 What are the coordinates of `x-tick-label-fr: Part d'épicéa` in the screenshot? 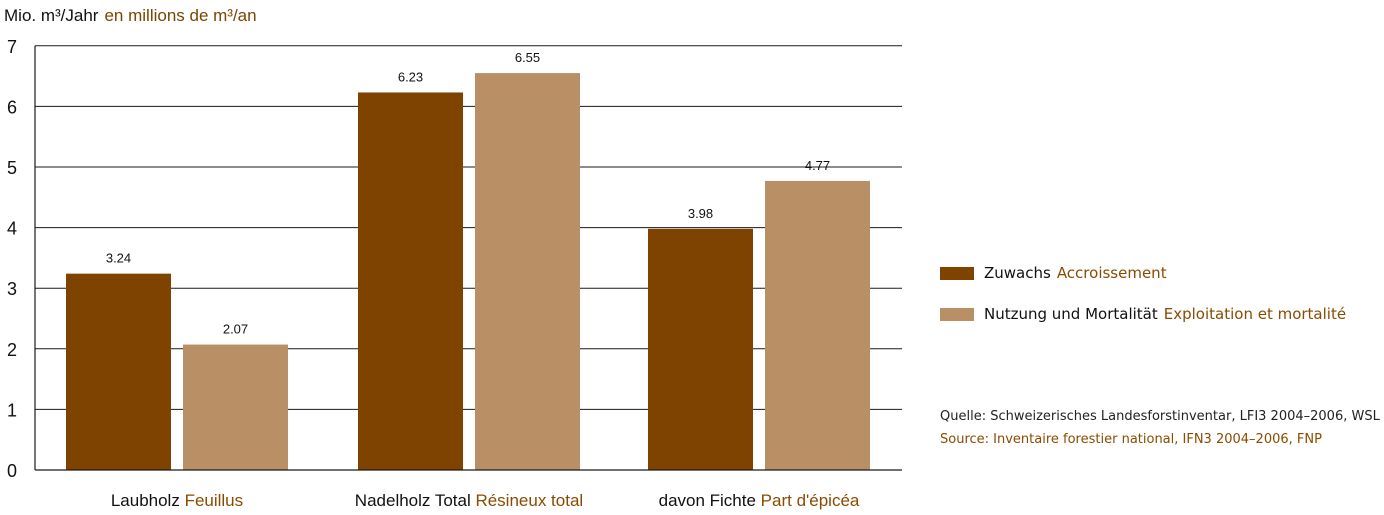 It's located at (810, 500).